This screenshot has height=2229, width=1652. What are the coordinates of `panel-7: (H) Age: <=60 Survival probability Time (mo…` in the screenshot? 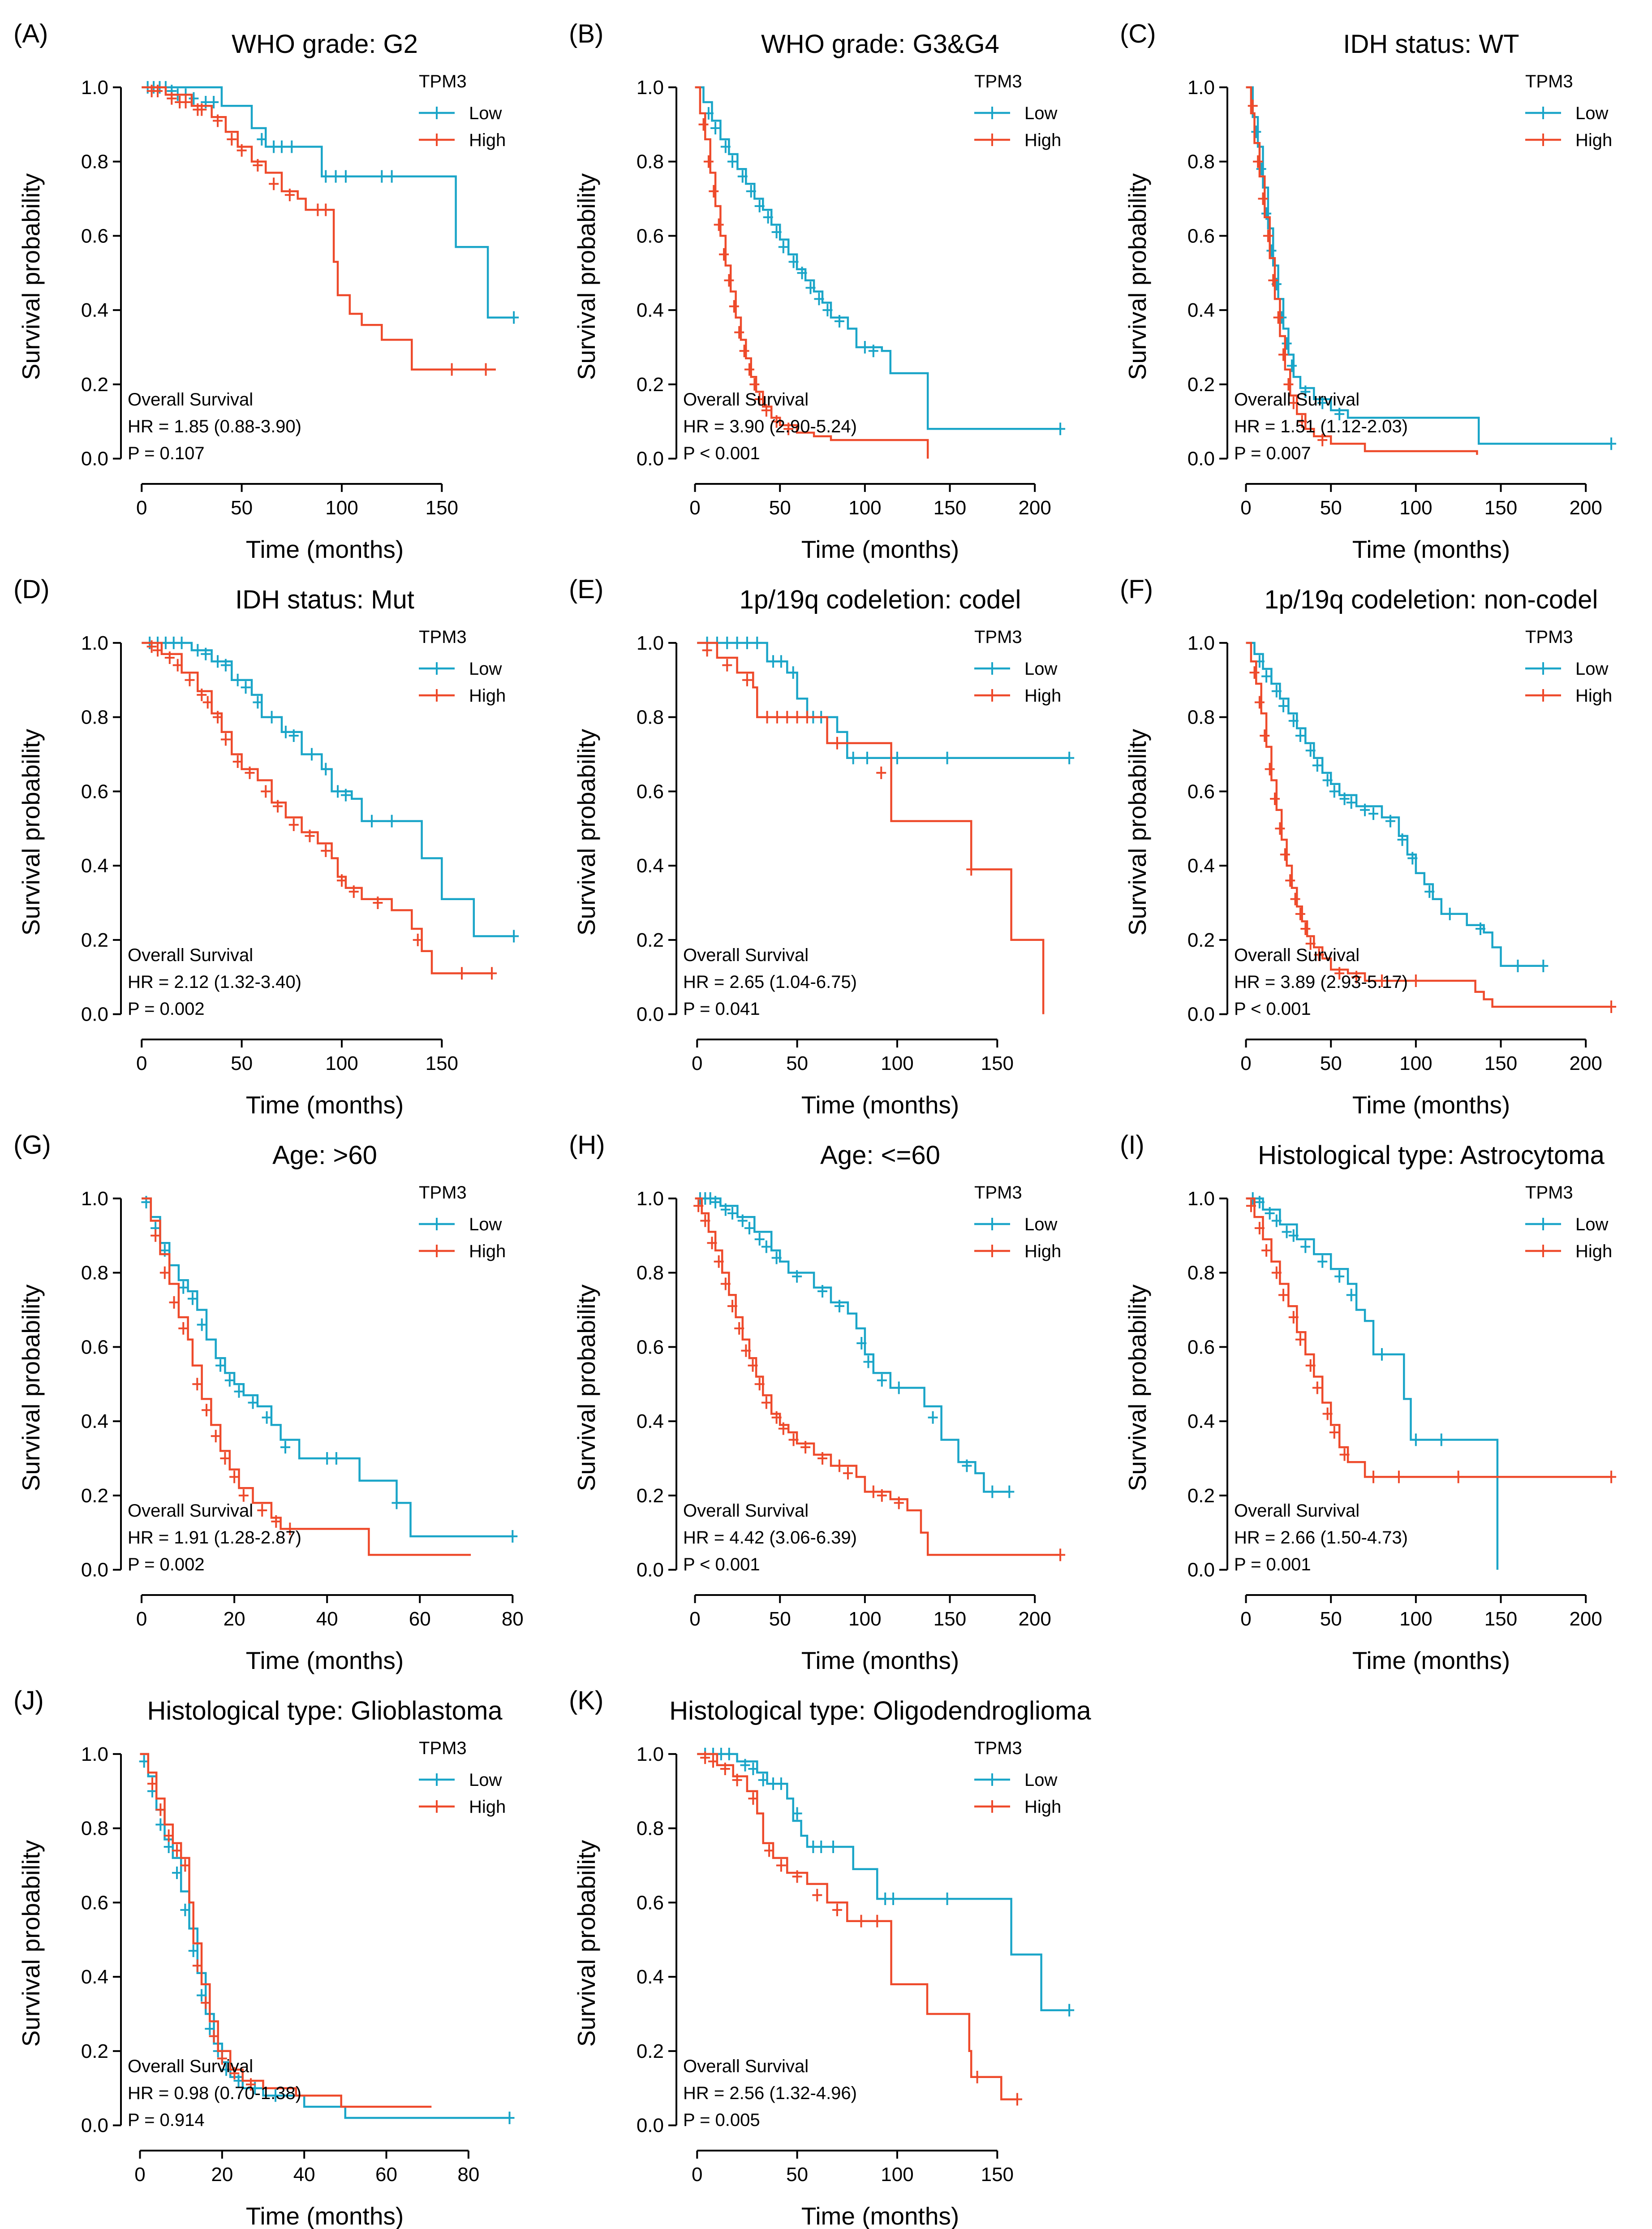 It's located at (818, 1402).